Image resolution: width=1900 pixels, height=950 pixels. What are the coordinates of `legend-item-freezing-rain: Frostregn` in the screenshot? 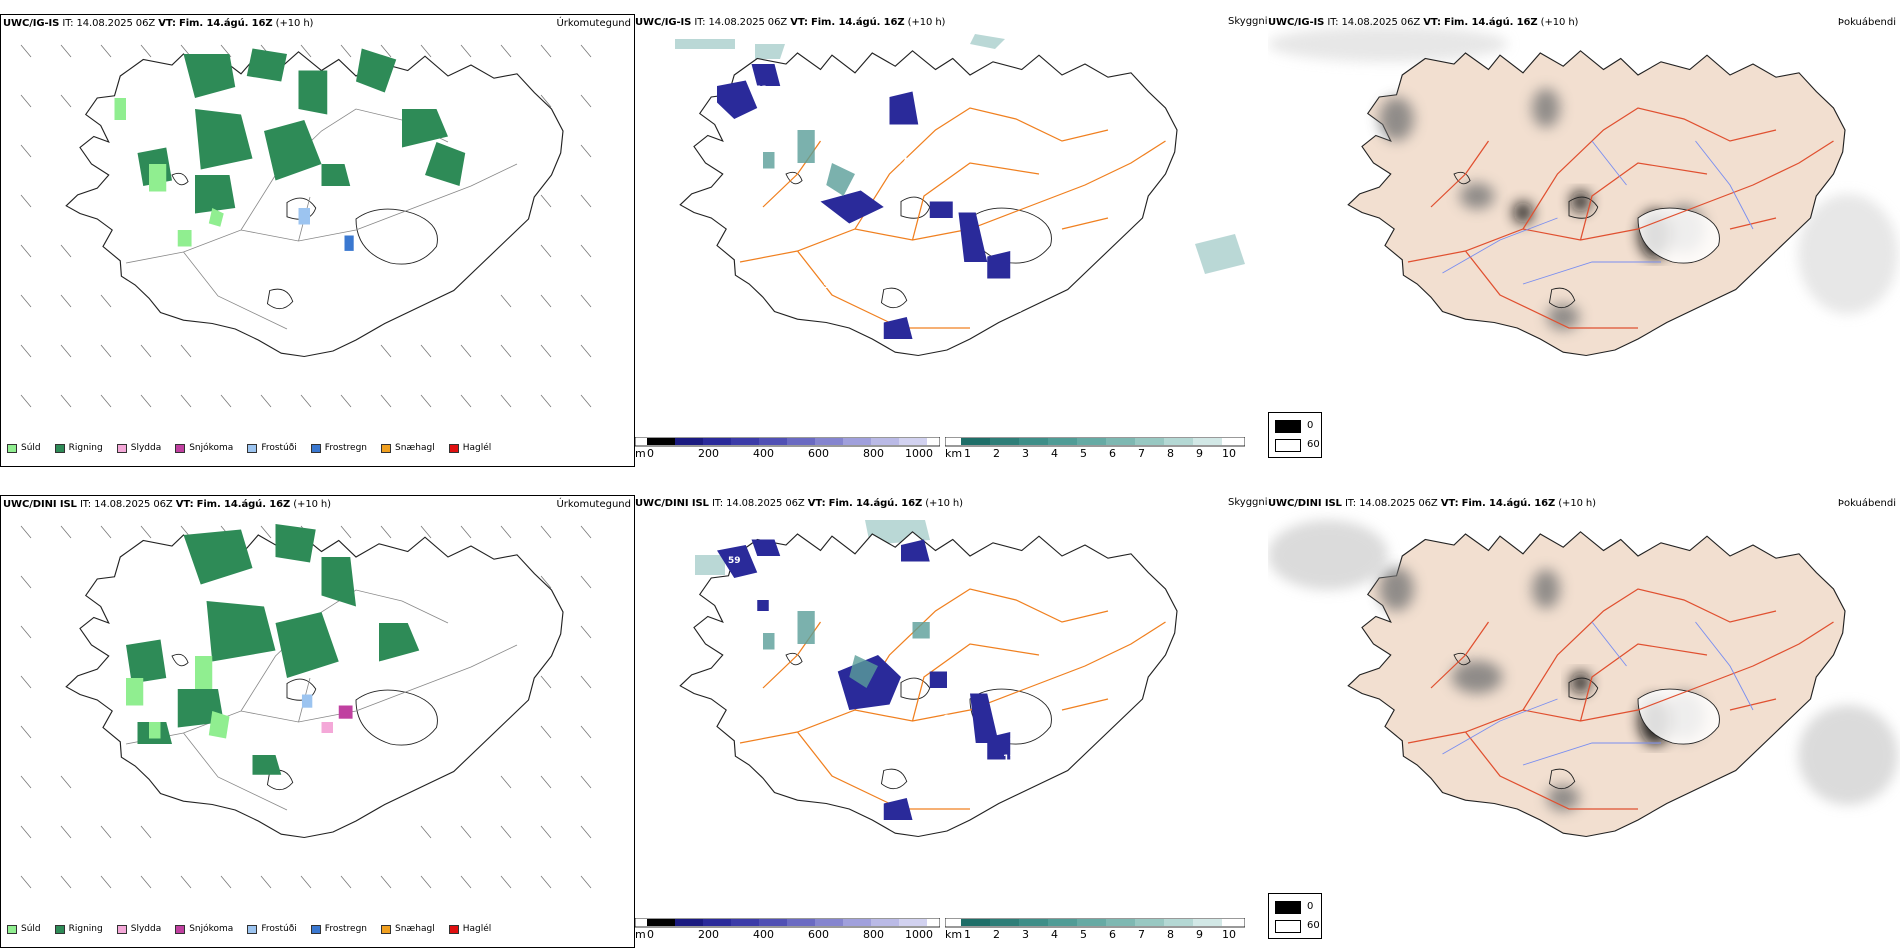 It's located at (338, 929).